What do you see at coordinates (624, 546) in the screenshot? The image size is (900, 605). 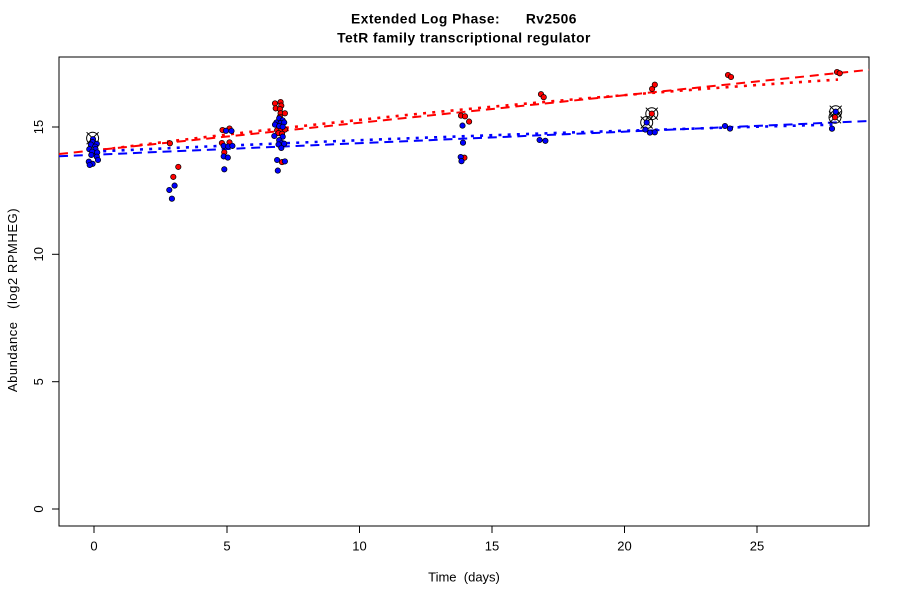 I see `svg-text: 20` at bounding box center [624, 546].